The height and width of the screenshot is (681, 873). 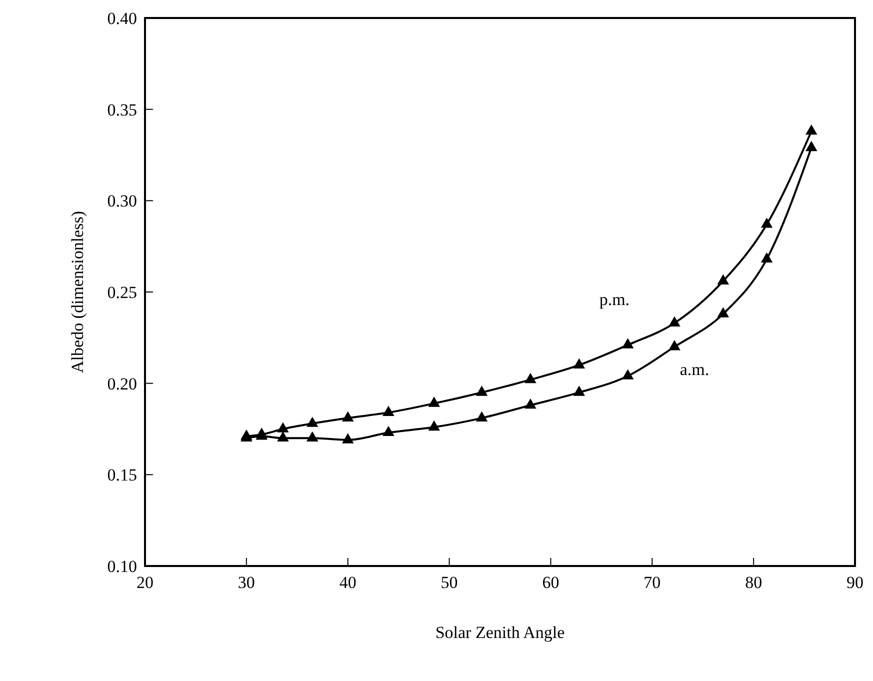 I want to click on x-tick-label: 70, so click(x=652, y=582).